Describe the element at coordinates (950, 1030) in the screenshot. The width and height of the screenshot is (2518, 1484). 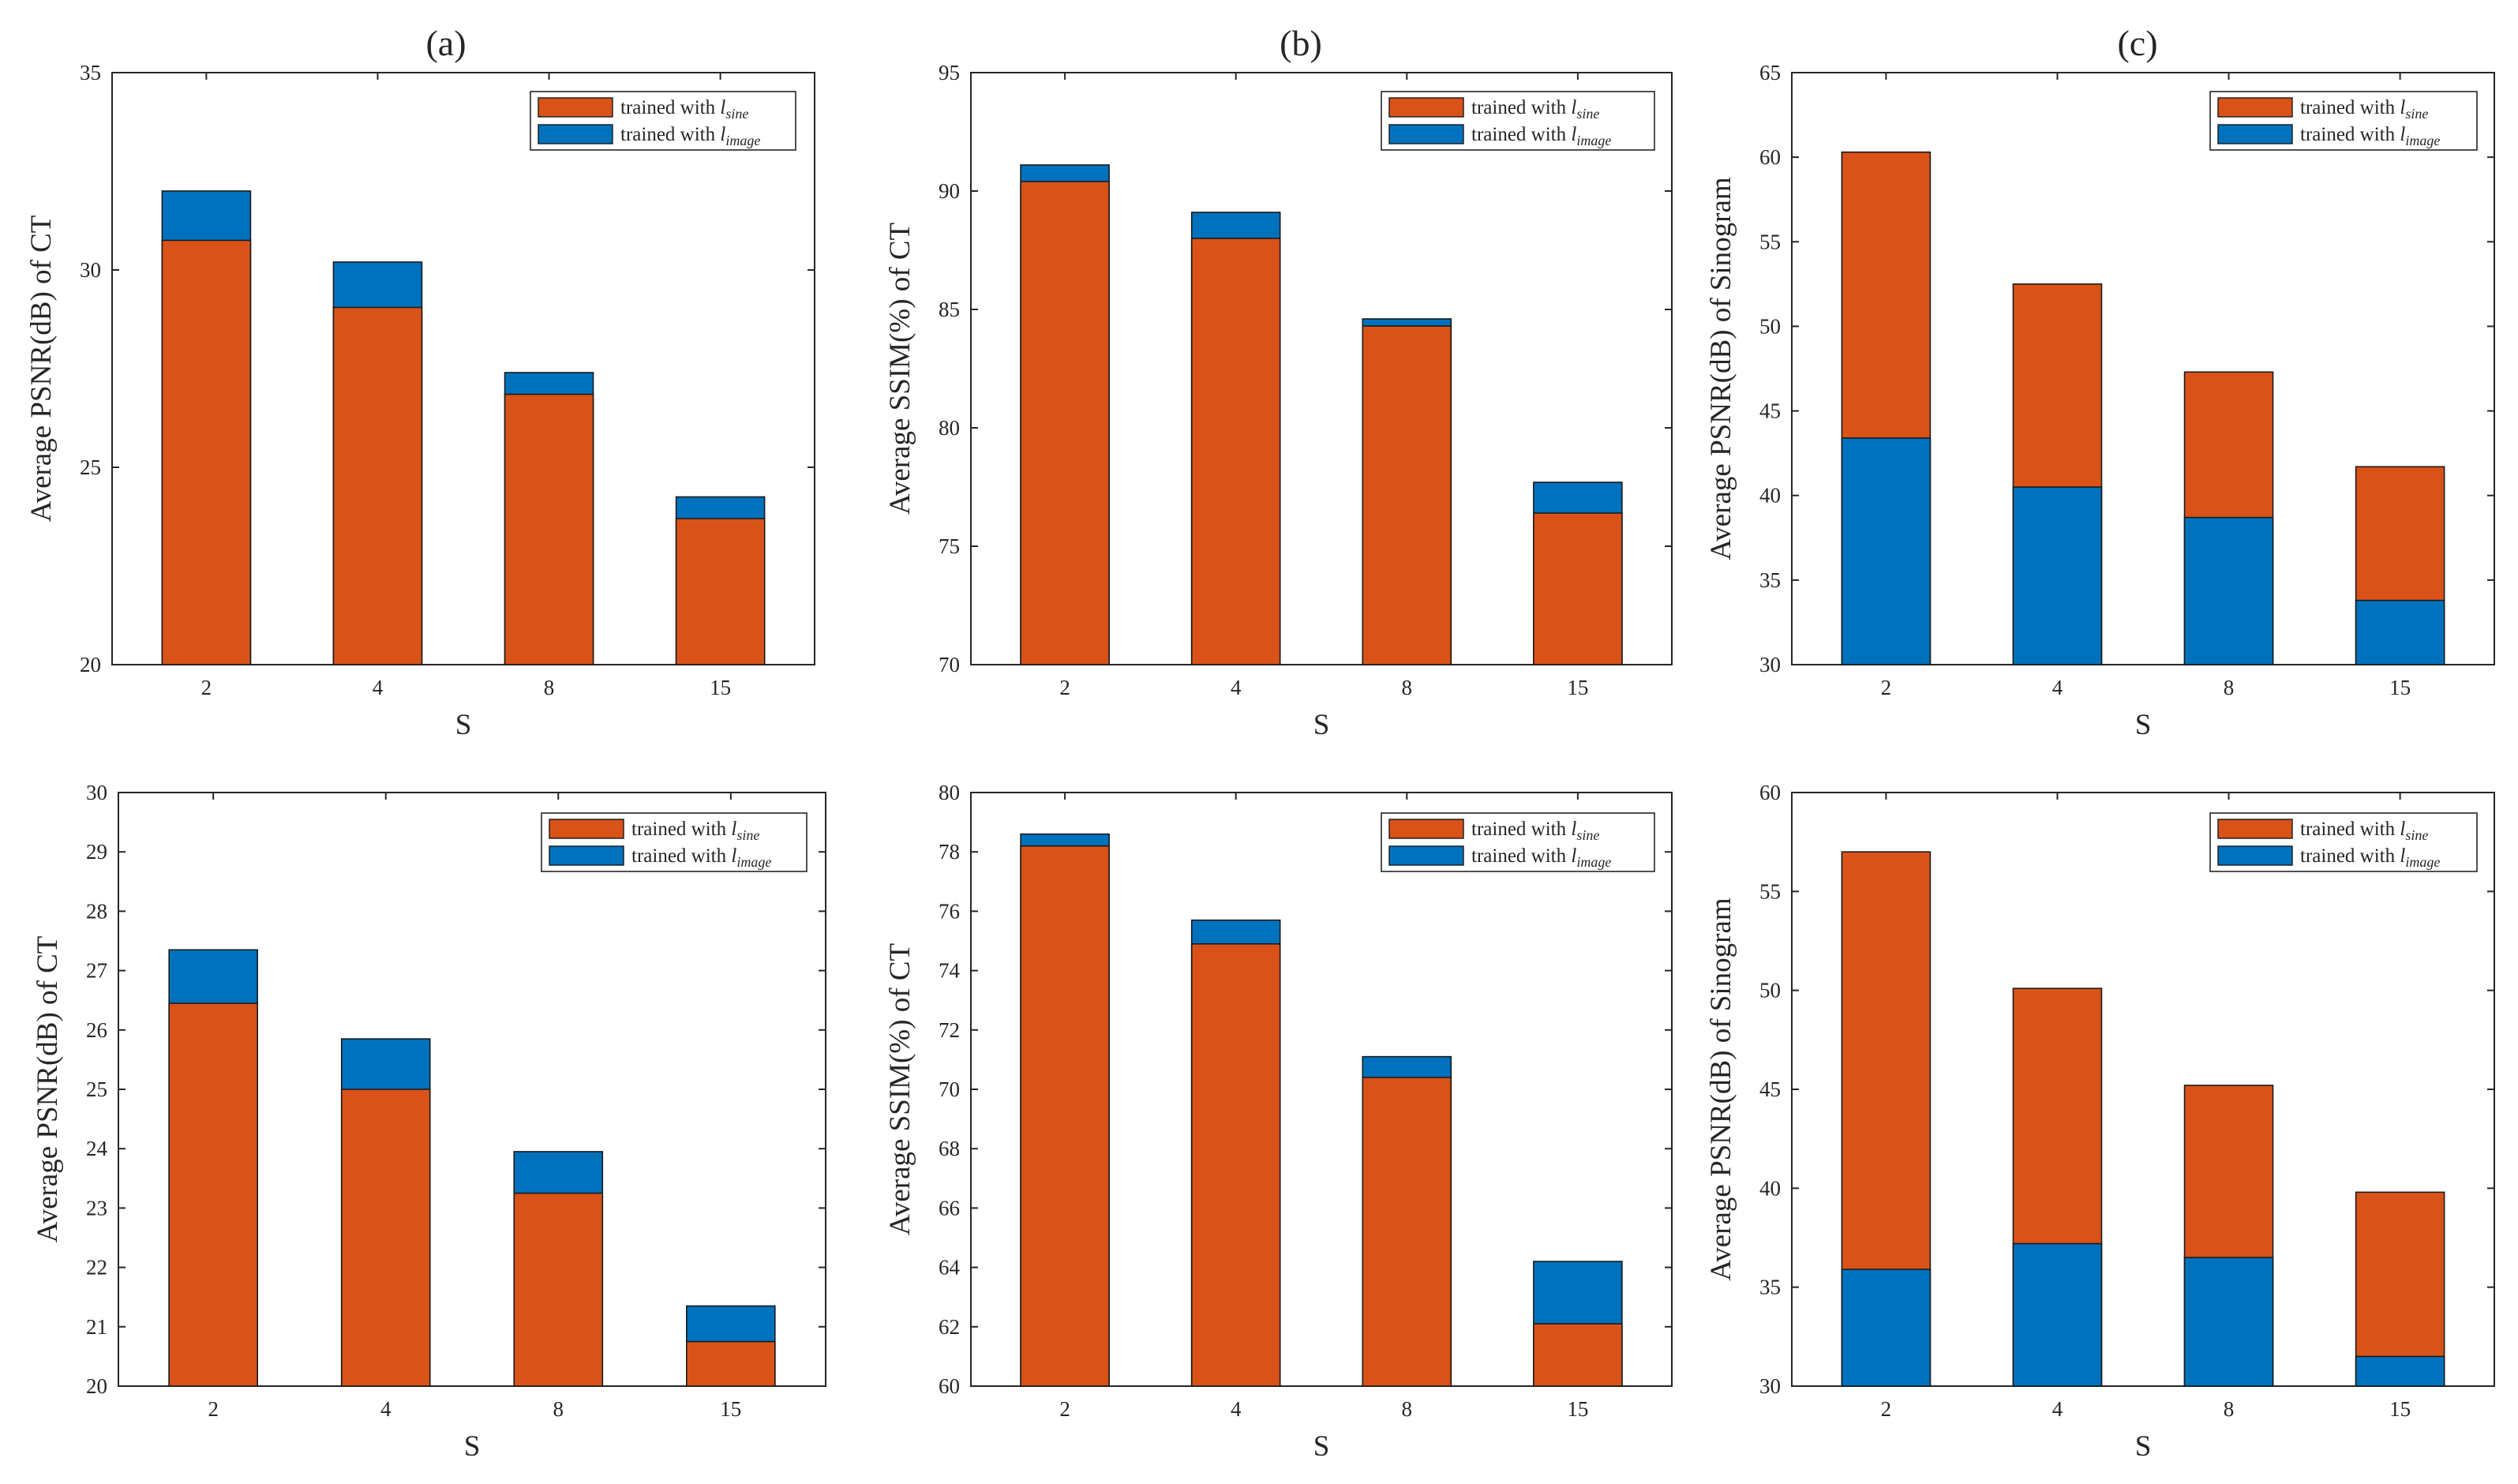
I see `y-tick-label: 72` at that location.